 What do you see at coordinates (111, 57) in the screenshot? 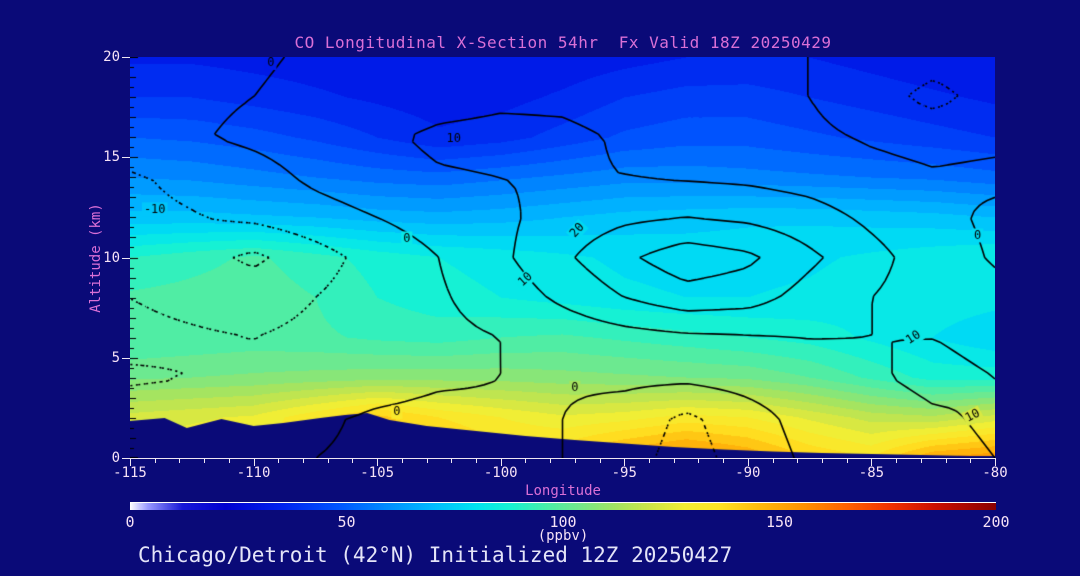
I see `y-tick-label: 20` at bounding box center [111, 57].